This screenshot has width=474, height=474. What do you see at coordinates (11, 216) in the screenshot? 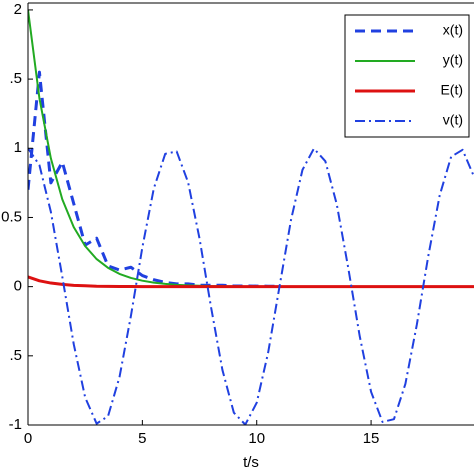
I see `y-tick-label: 0.5` at bounding box center [11, 216].